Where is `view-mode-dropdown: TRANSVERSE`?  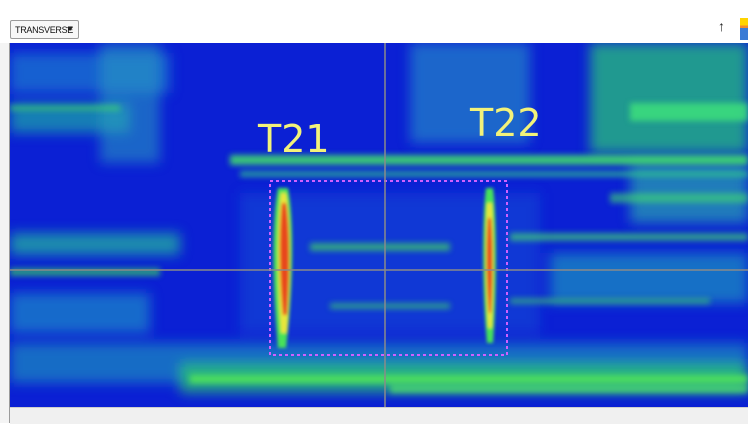
view-mode-dropdown: TRANSVERSE is located at coordinates (44, 29).